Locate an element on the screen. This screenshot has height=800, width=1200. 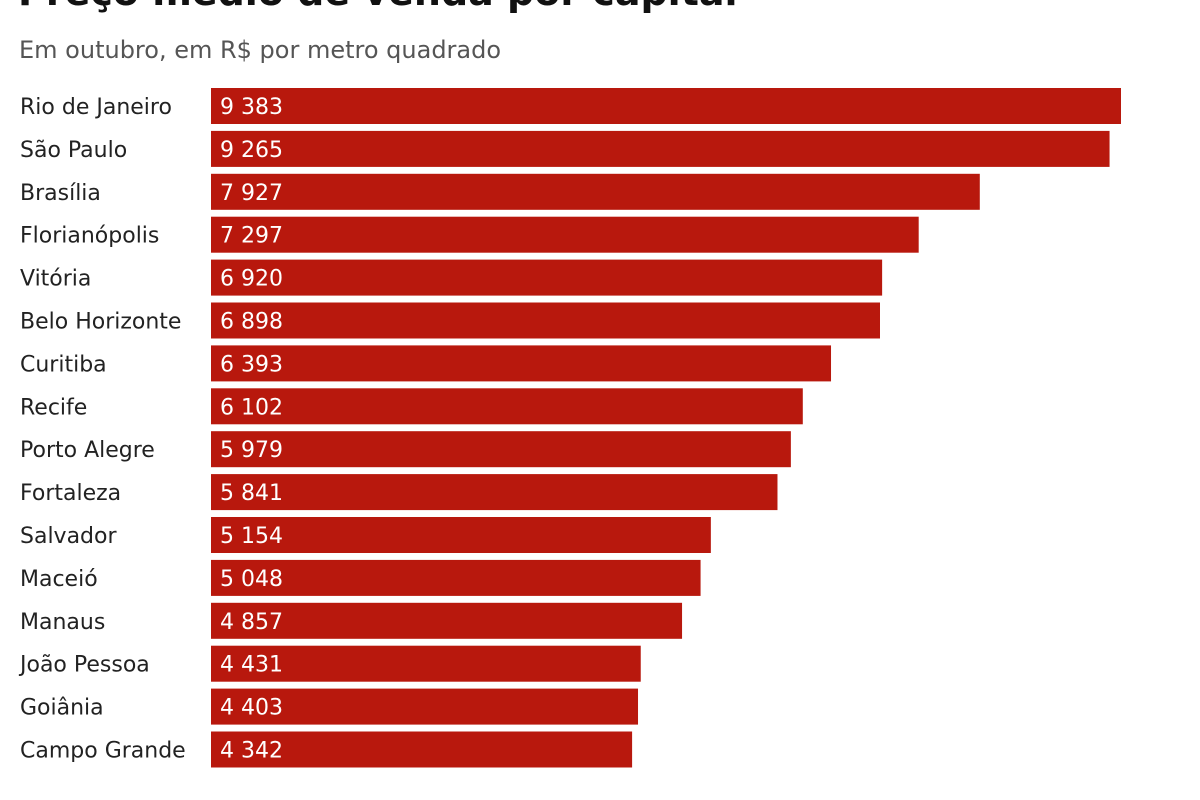
category-label: Recife is located at coordinates (53, 407).